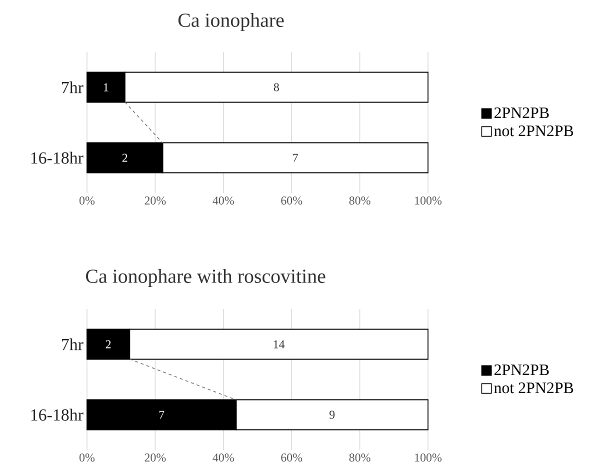 Image resolution: width=601 pixels, height=472 pixels. I want to click on annotation: 14, so click(279, 344).